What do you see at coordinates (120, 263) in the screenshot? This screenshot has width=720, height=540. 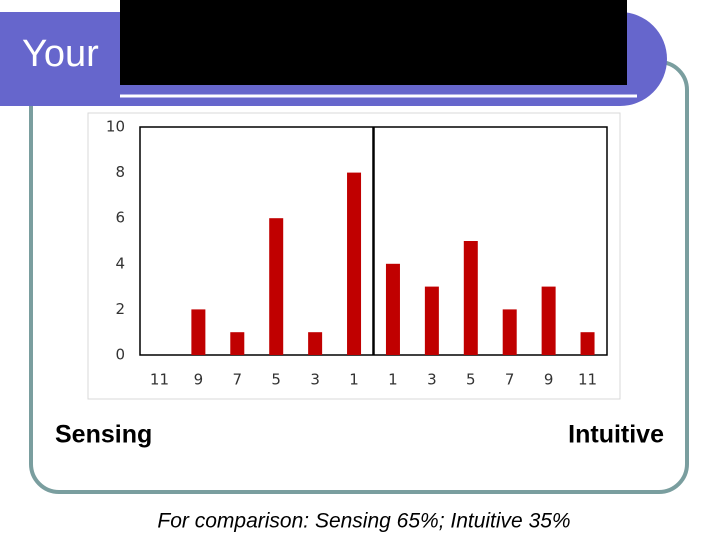 I see `y-tick-label: 4` at bounding box center [120, 263].